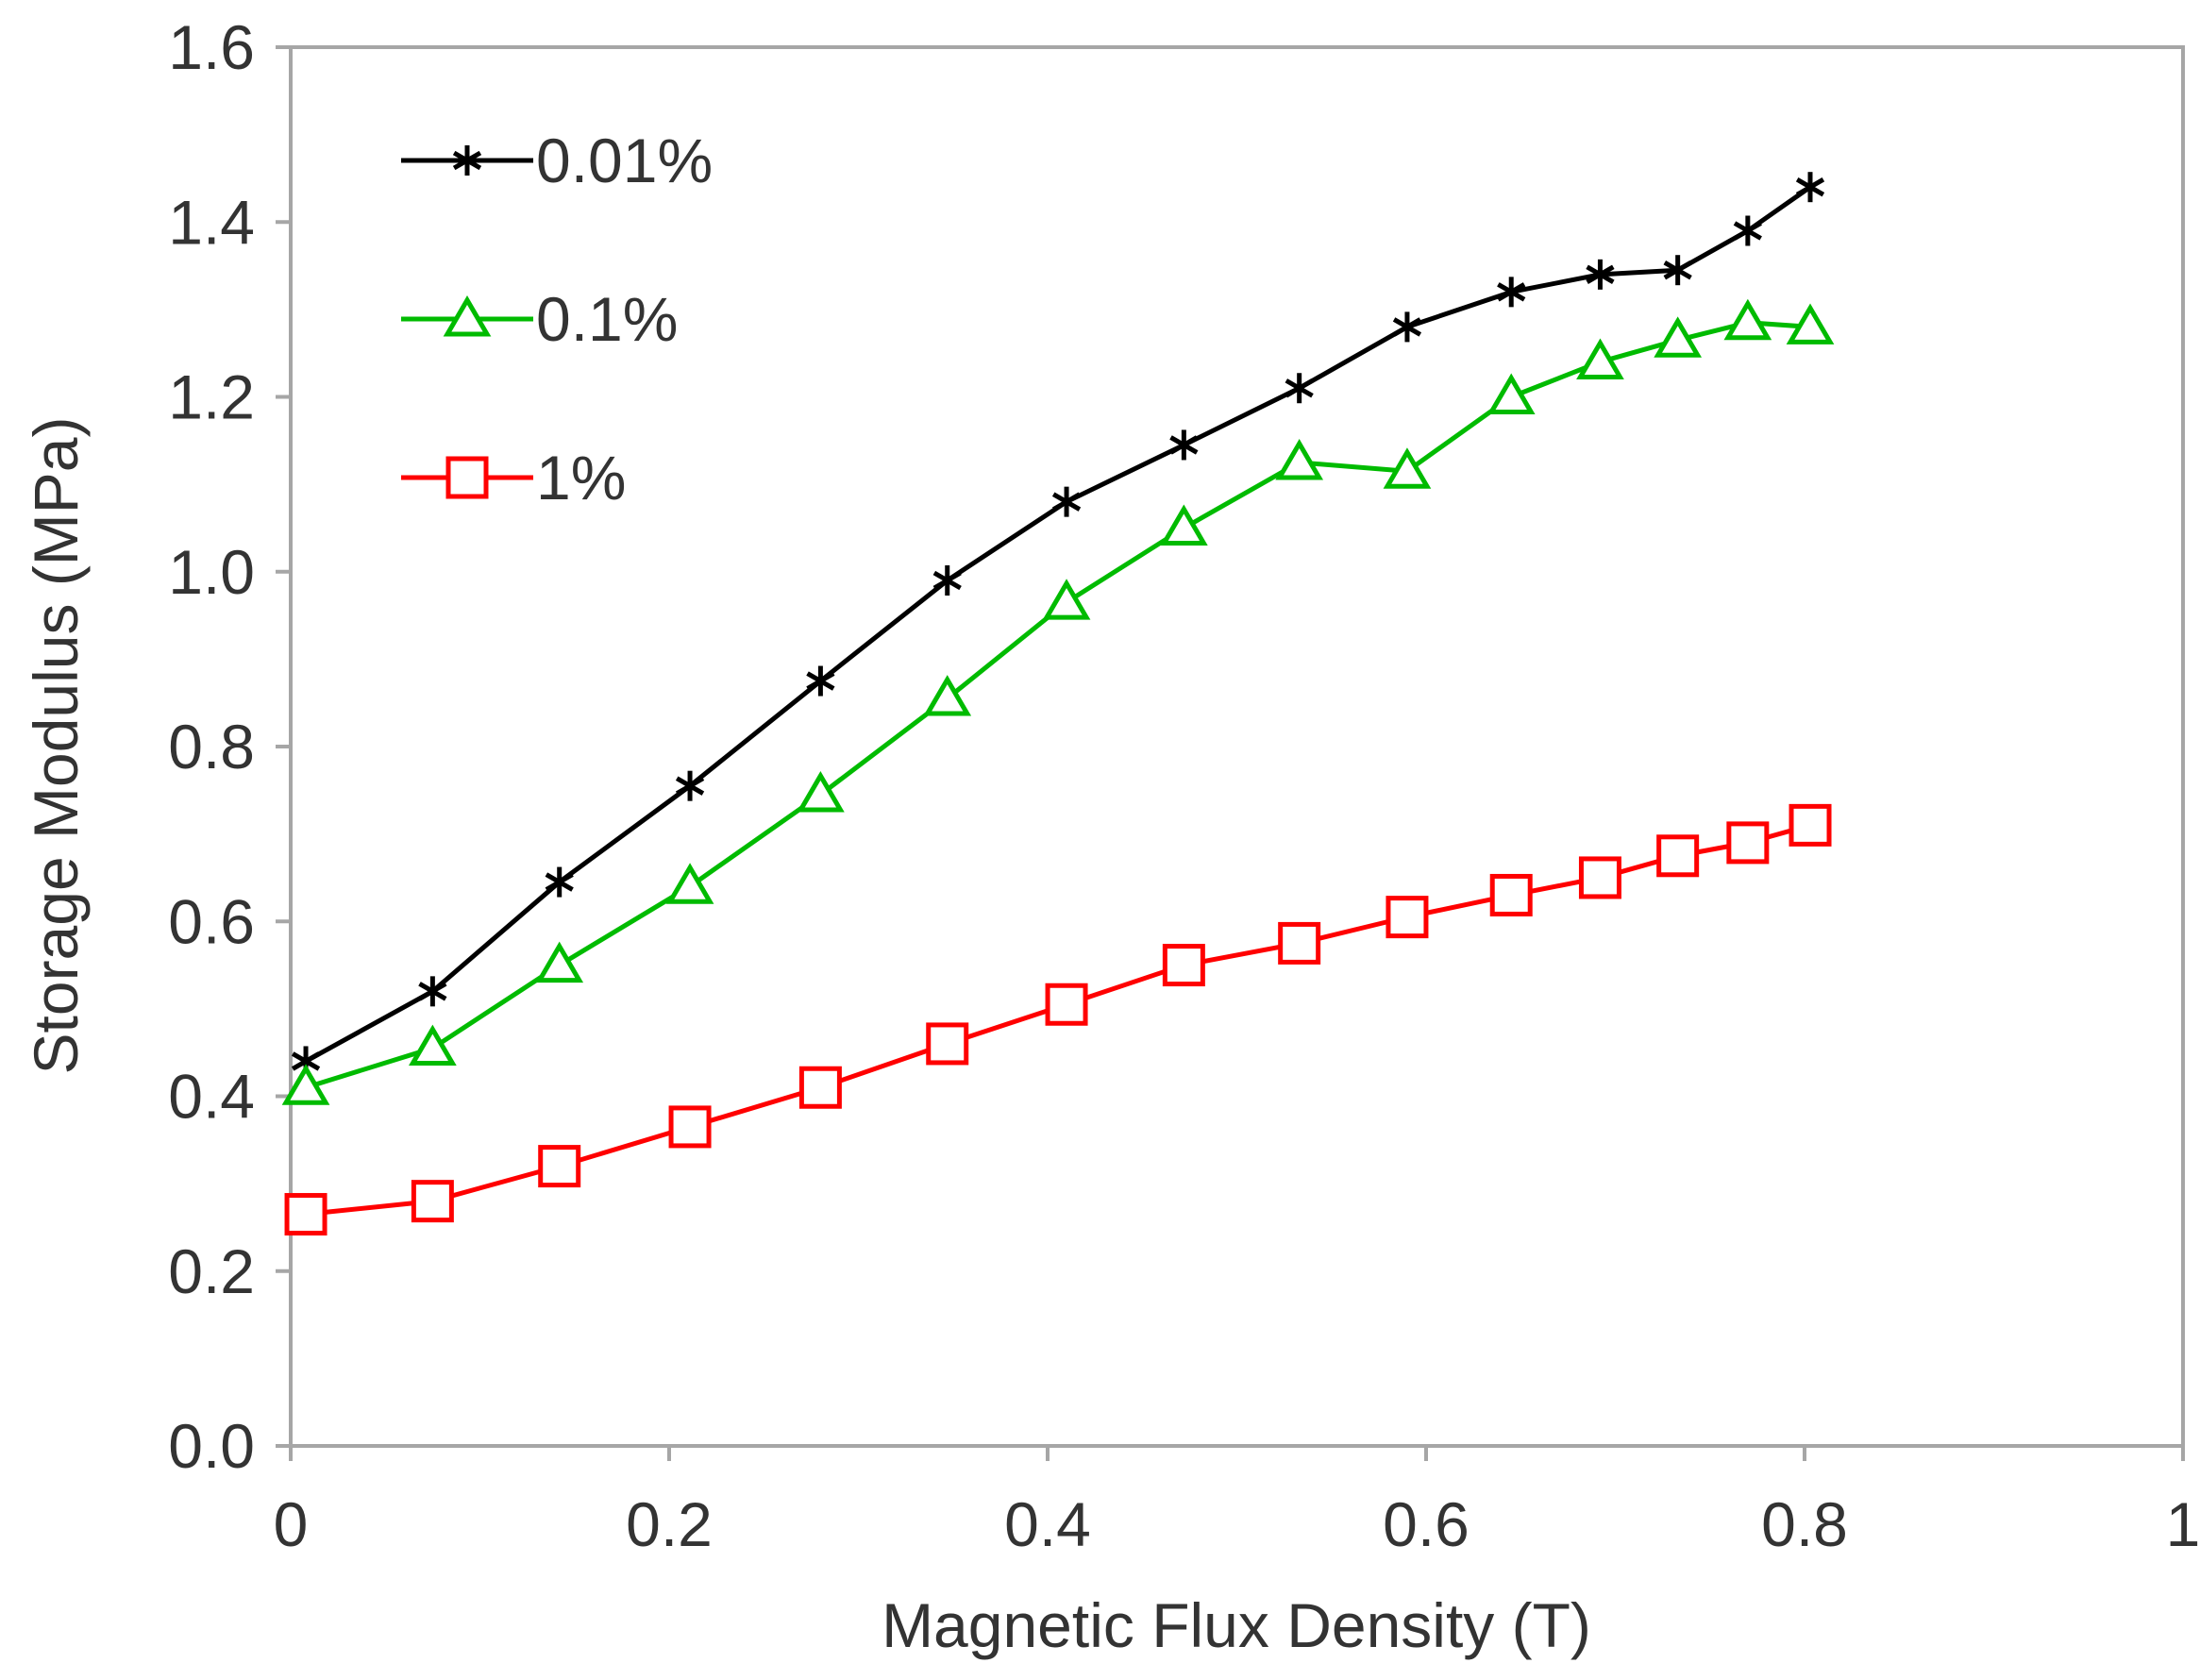 This screenshot has height=1680, width=2200. Describe the element at coordinates (211, 746) in the screenshot. I see `y-tick-label: 0.8` at that location.